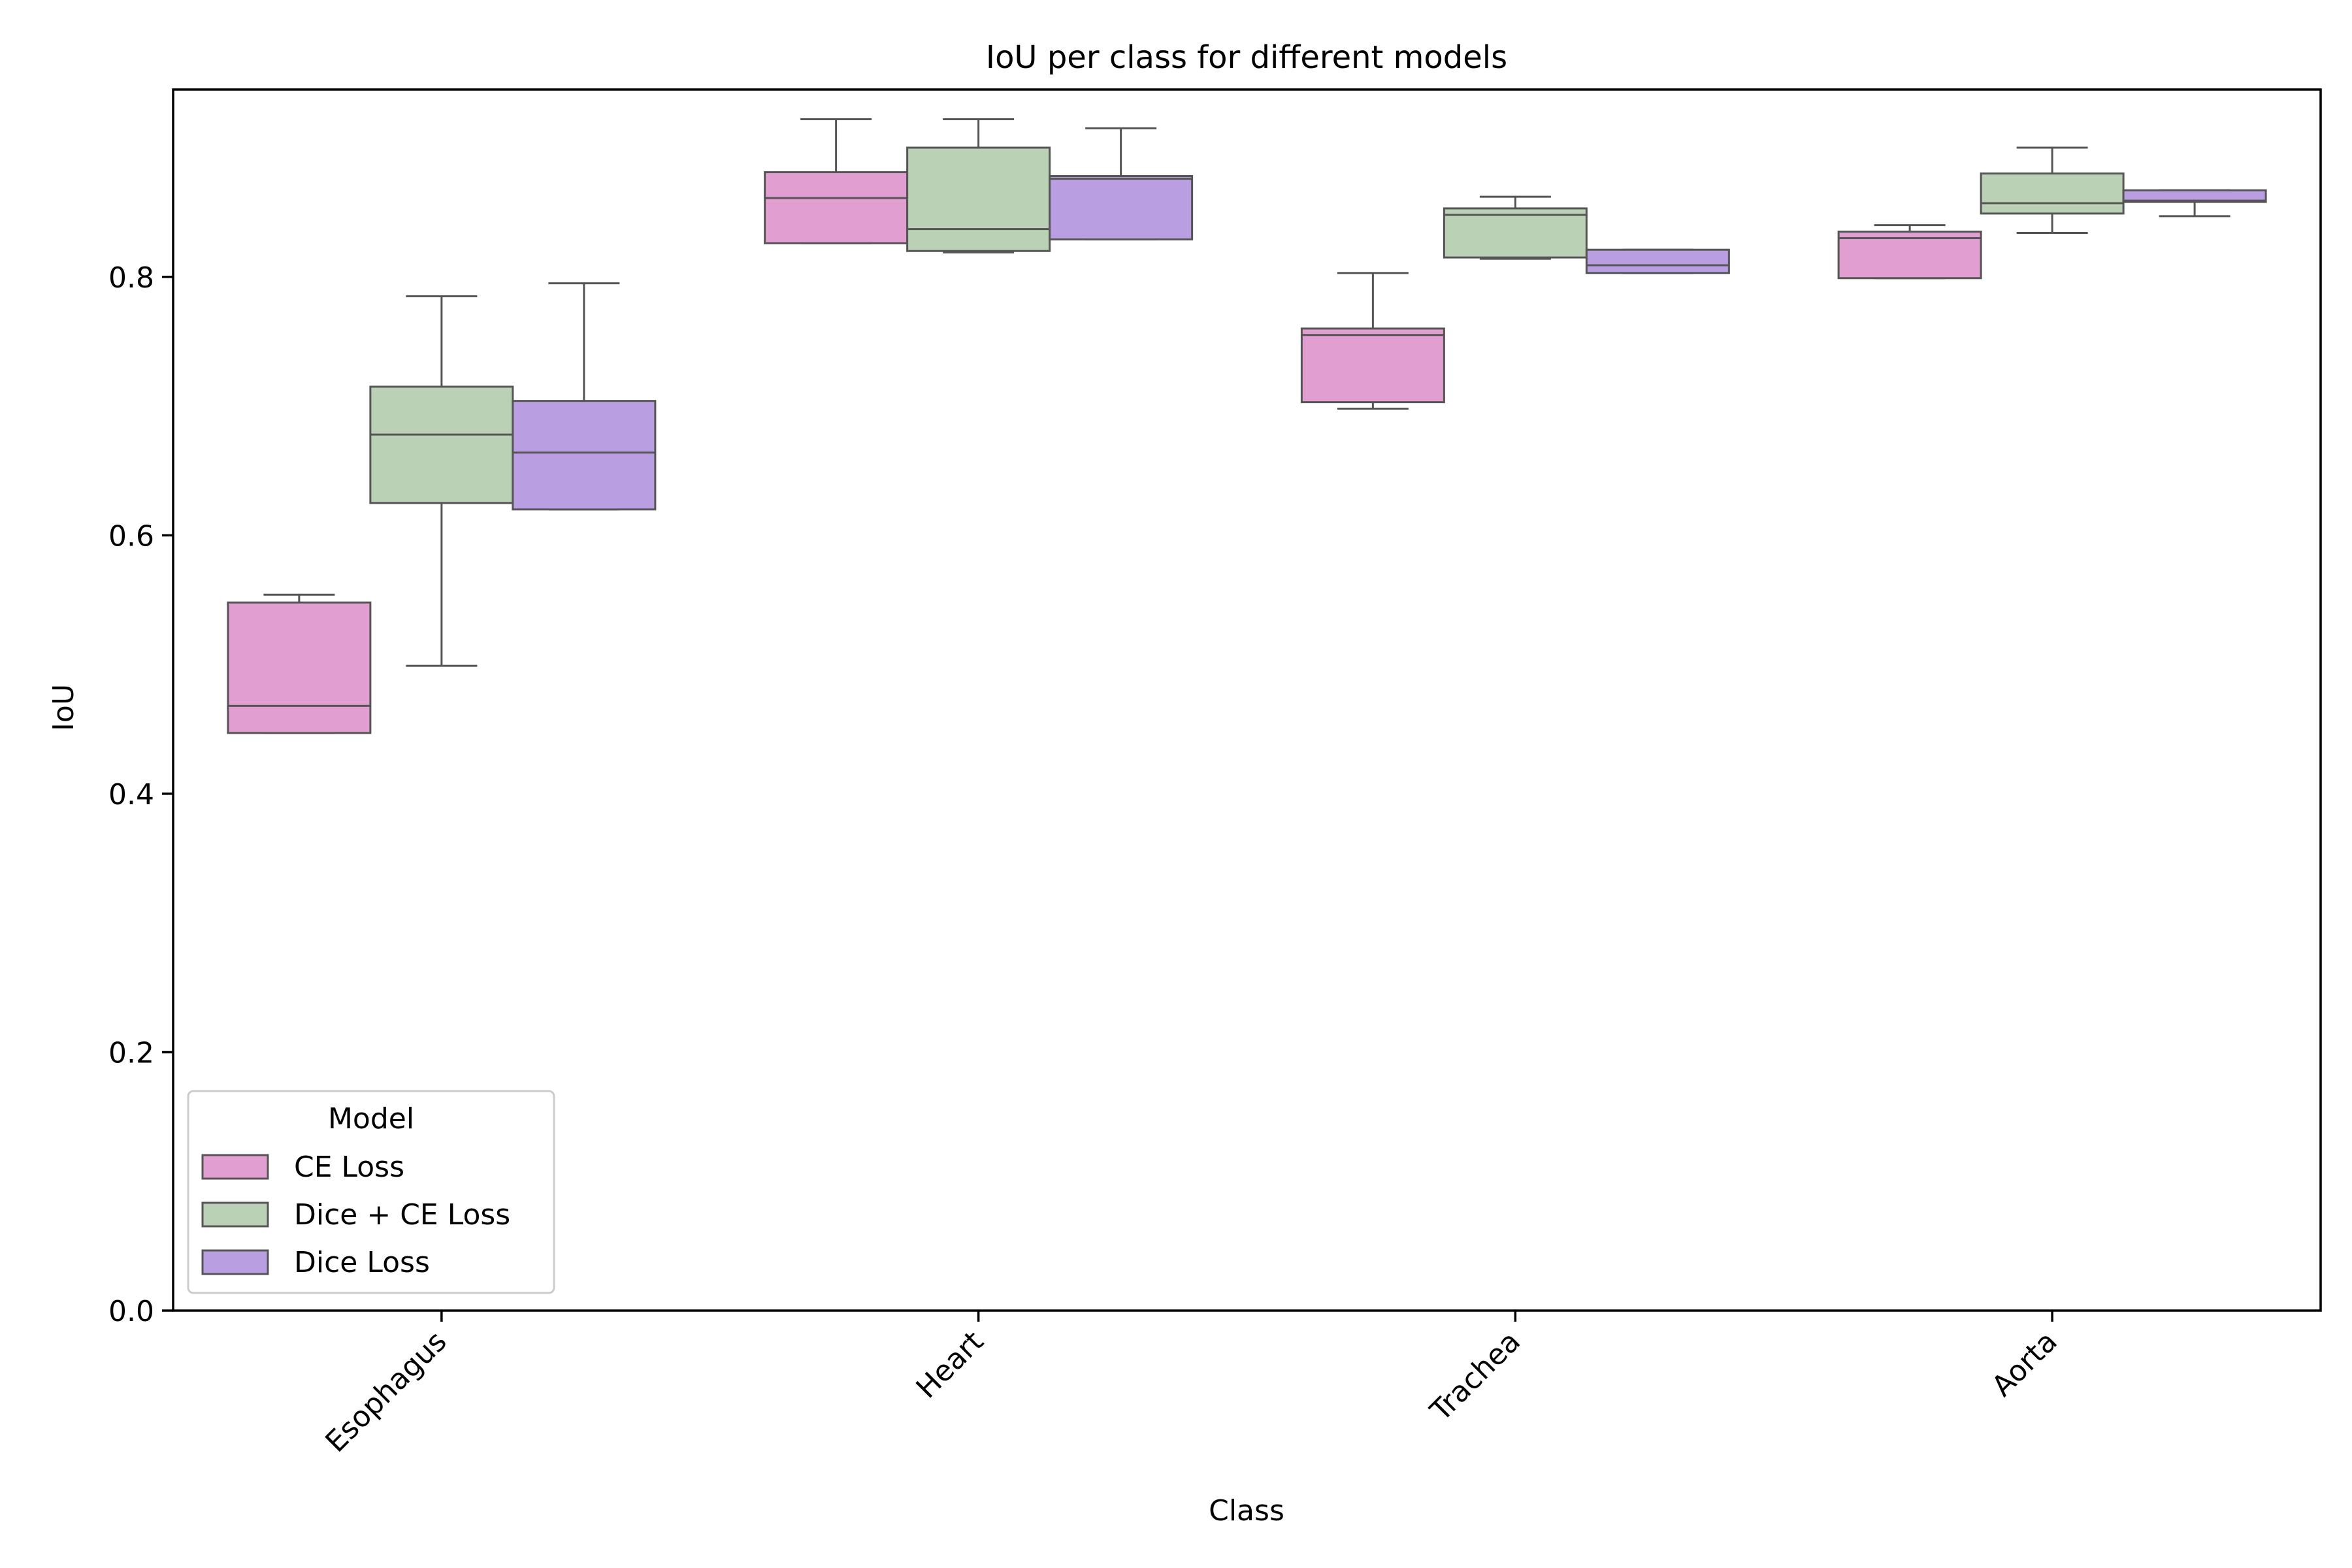  I want to click on legend-label: Dice Loss, so click(362, 1262).